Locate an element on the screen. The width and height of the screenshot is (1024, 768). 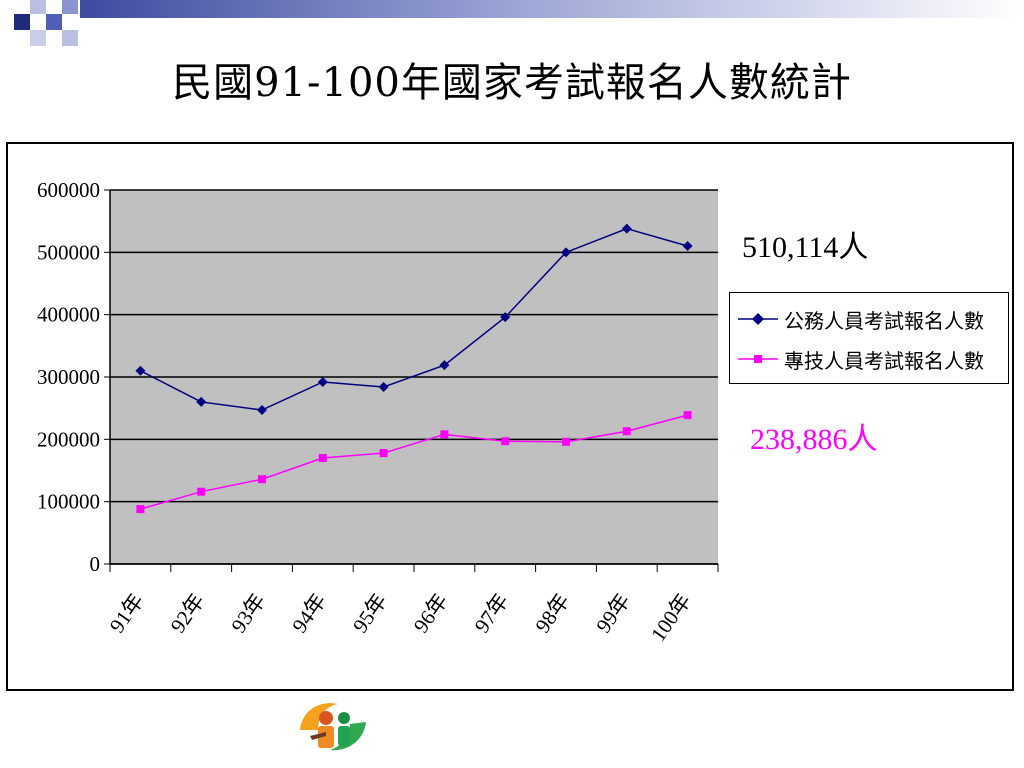
organization-logo is located at coordinates (333, 727).